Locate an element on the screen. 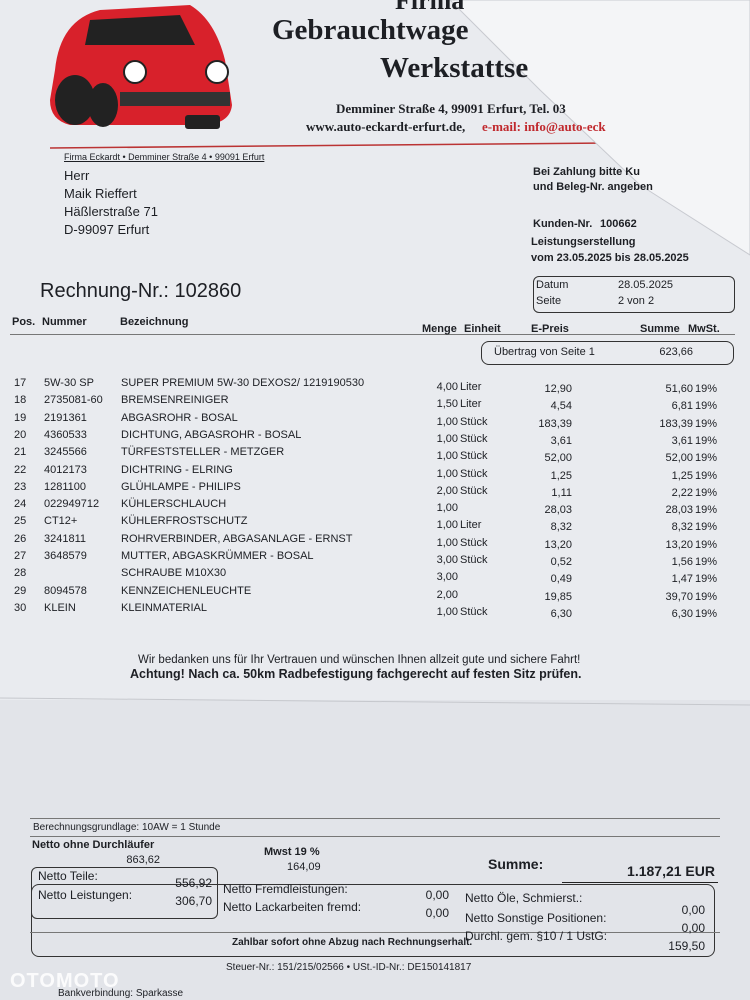 The height and width of the screenshot is (1000, 750). total-parts: 556,92 is located at coordinates (193, 883).